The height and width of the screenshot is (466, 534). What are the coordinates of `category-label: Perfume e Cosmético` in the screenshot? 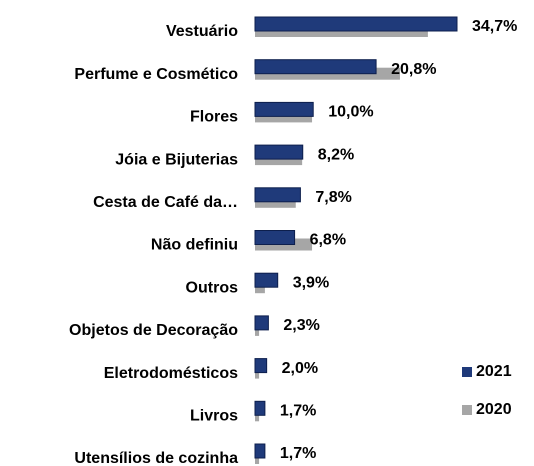 It's located at (156, 74).